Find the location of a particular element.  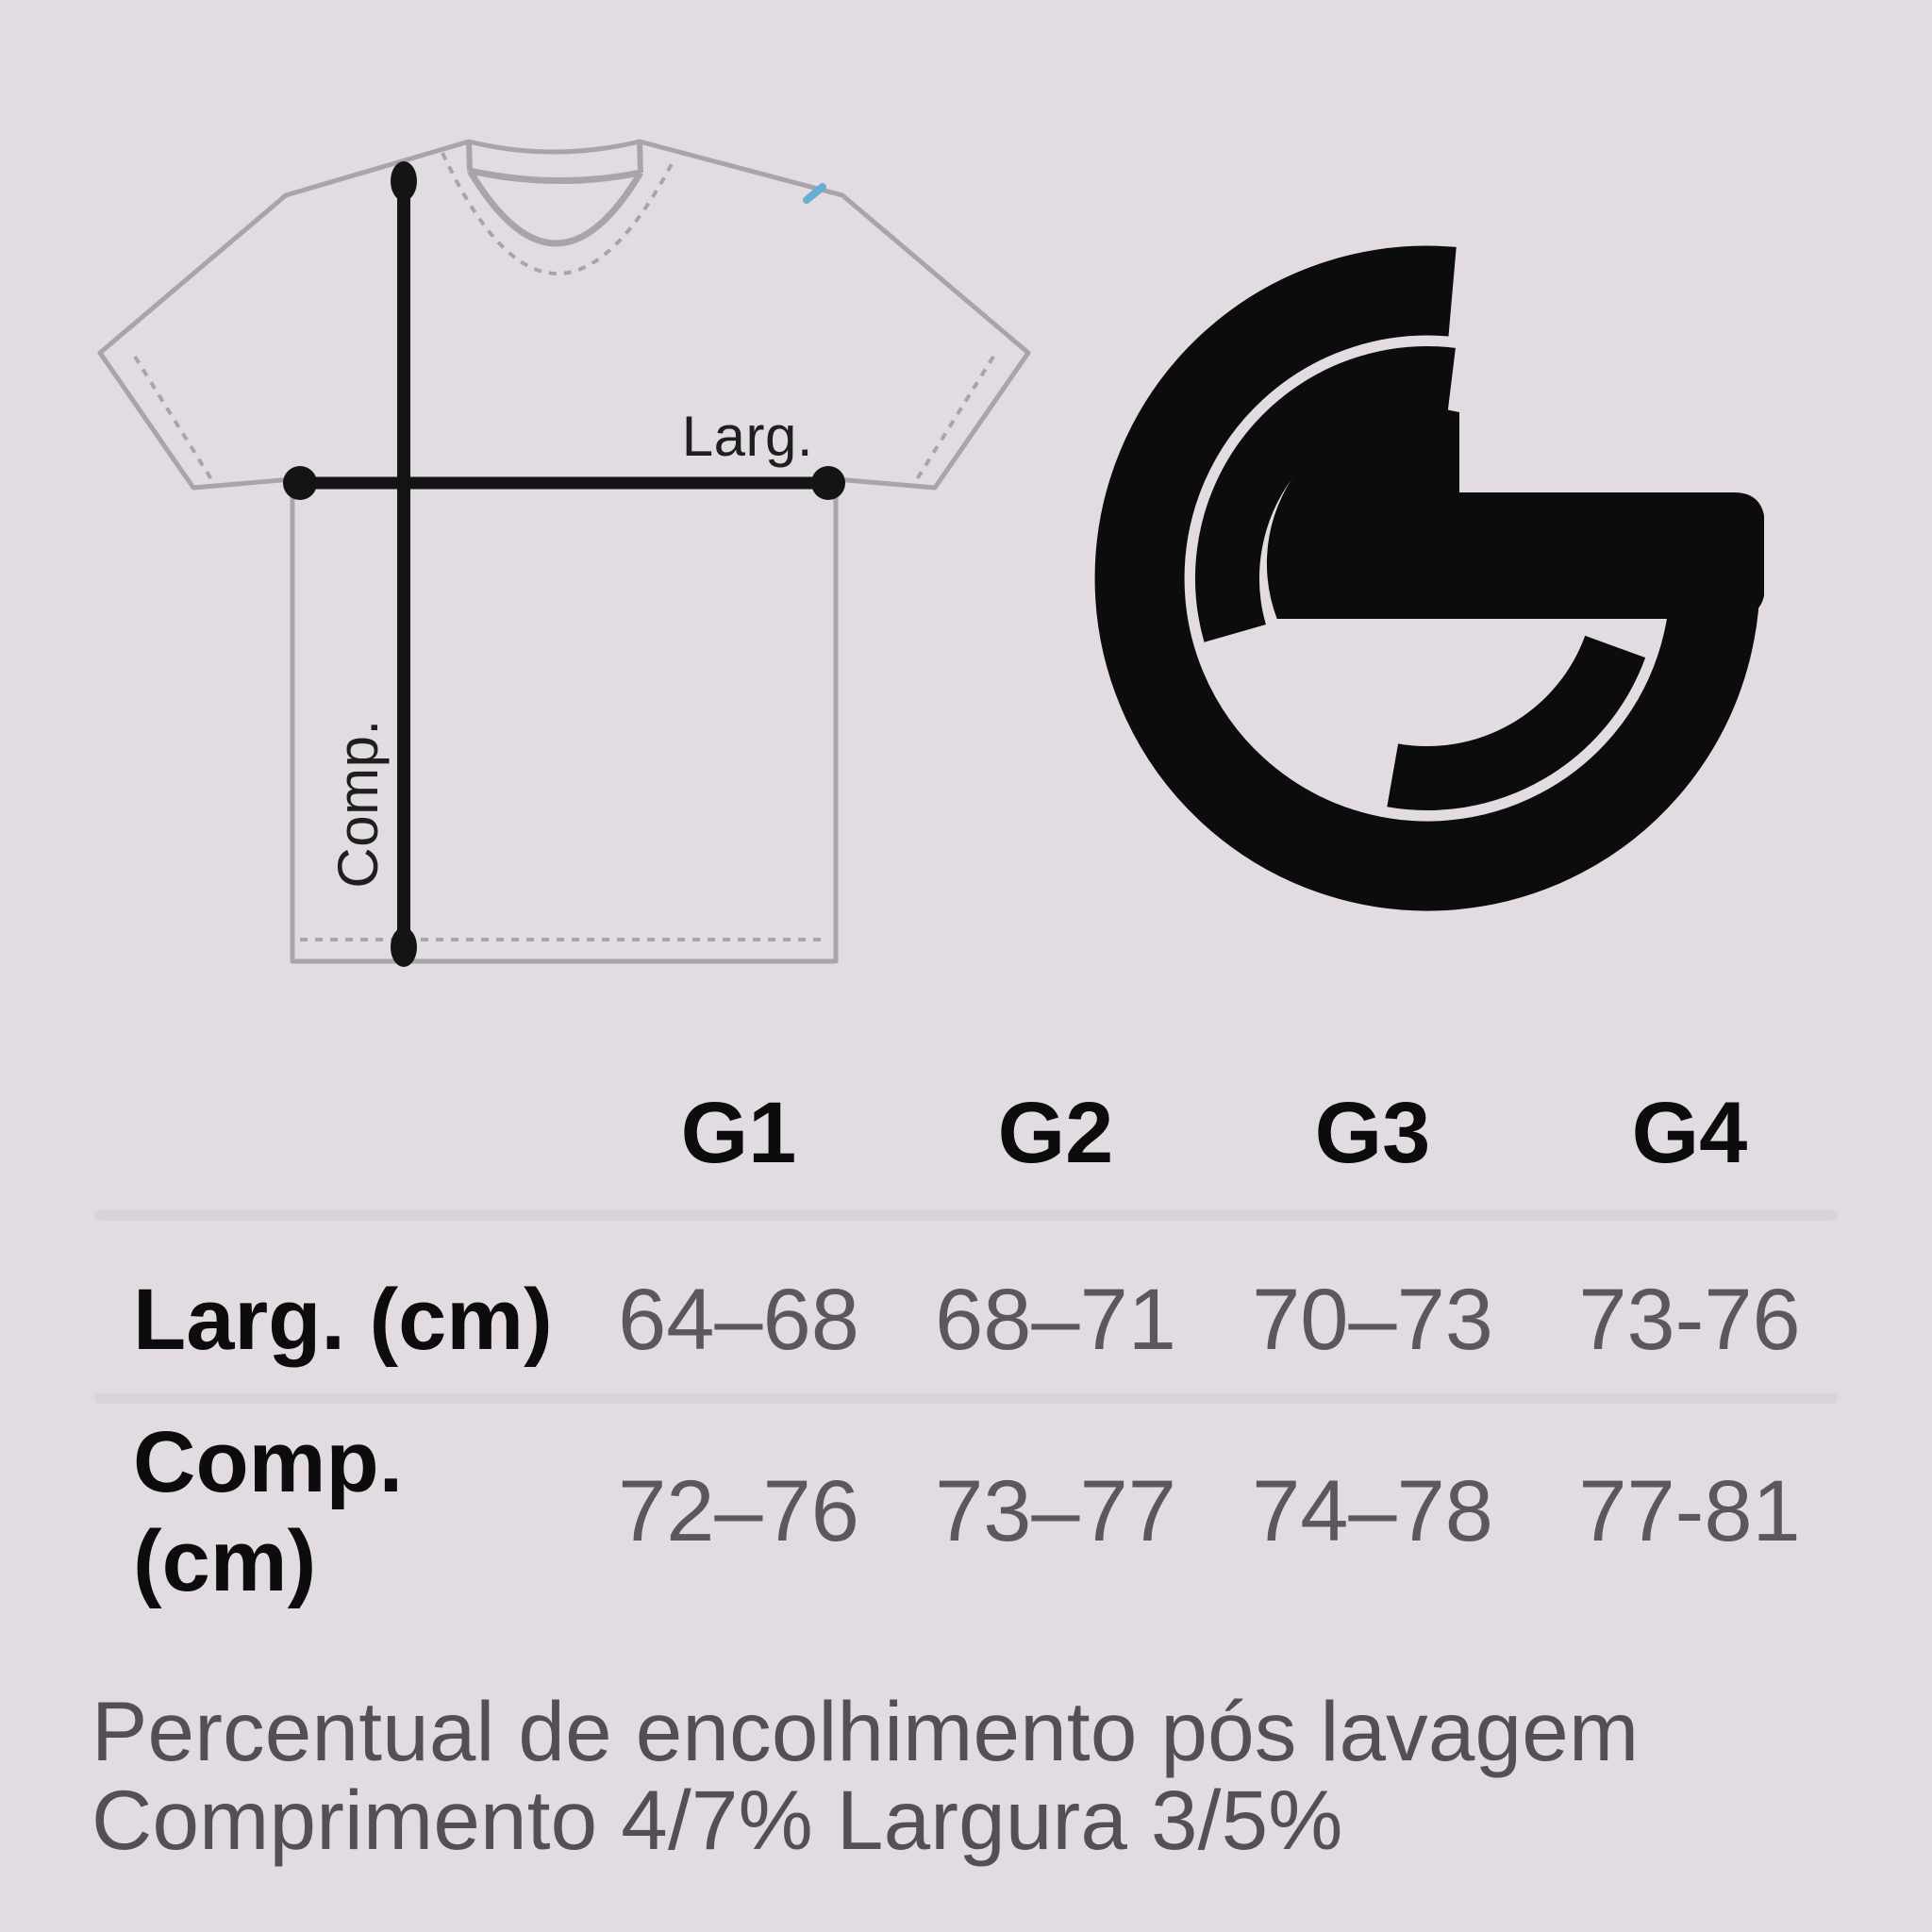

table-row-width: Larg. (cm) 64–68 68–71 70–73 73-76 is located at coordinates (971, 1320).